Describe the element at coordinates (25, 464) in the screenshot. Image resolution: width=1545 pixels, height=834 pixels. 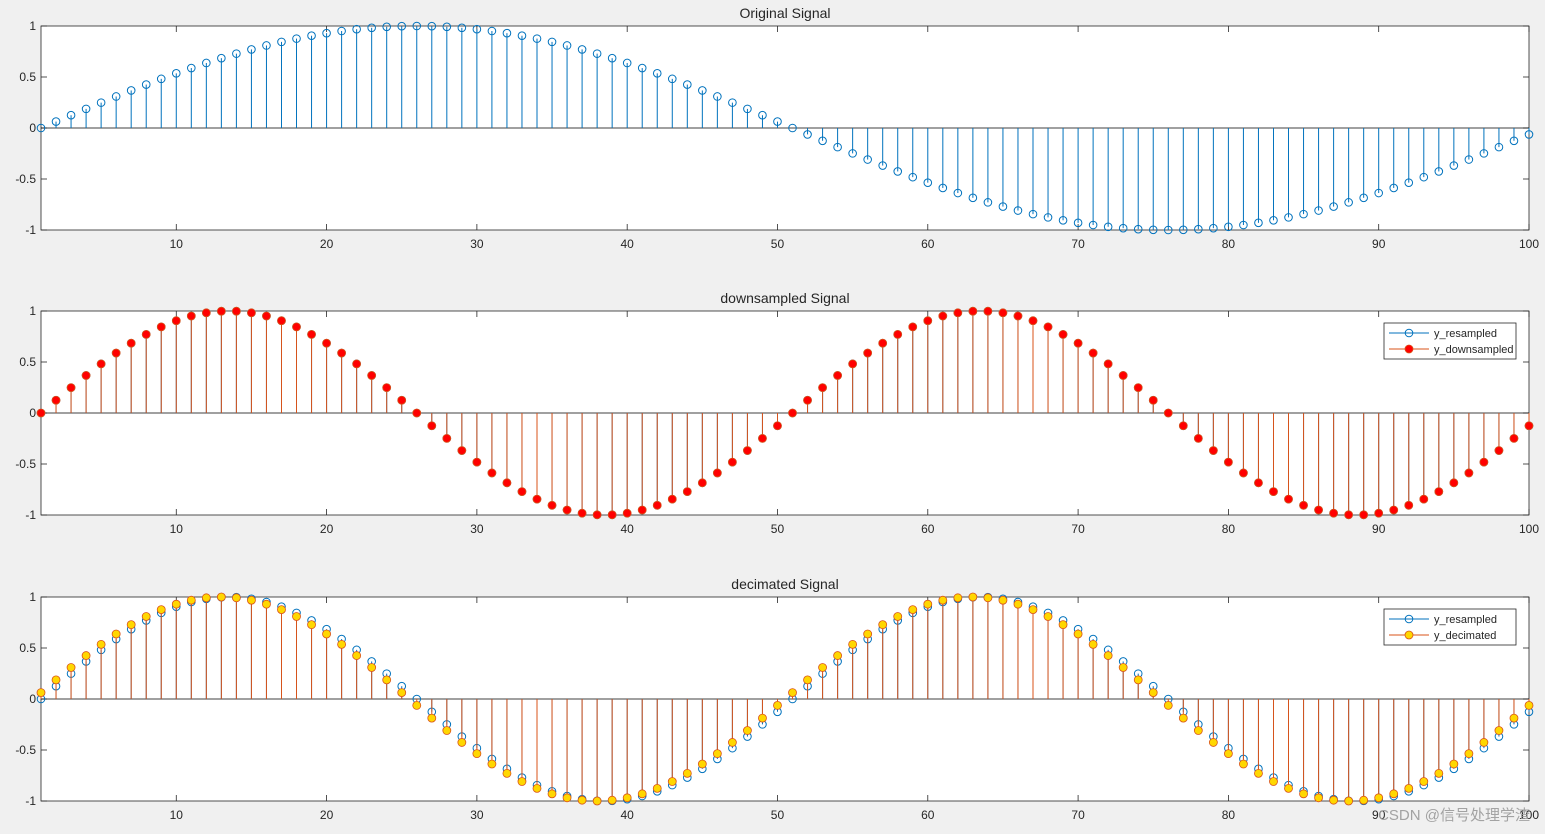
I see `y-tick-label: -0.5` at that location.